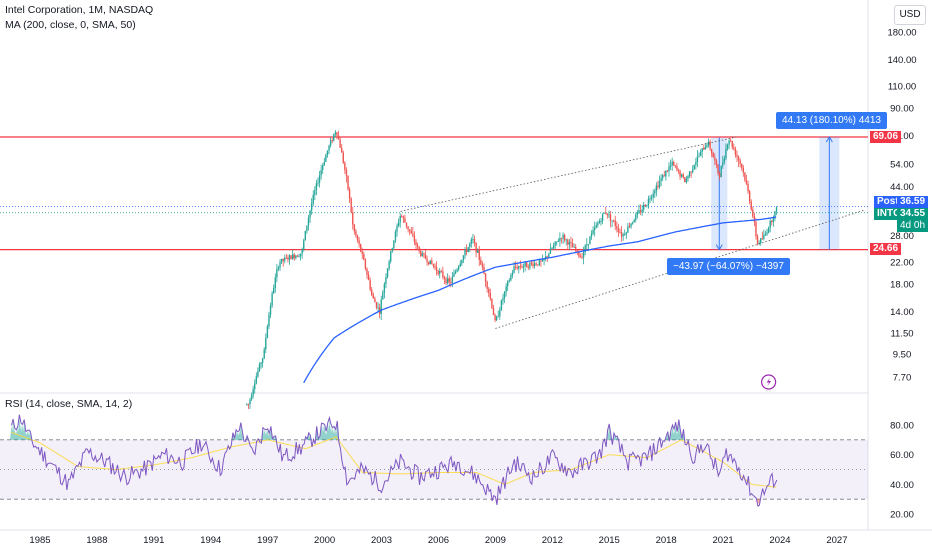 This screenshot has width=932, height=550. Describe the element at coordinates (910, 15) in the screenshot. I see `currency-button: USD` at that location.